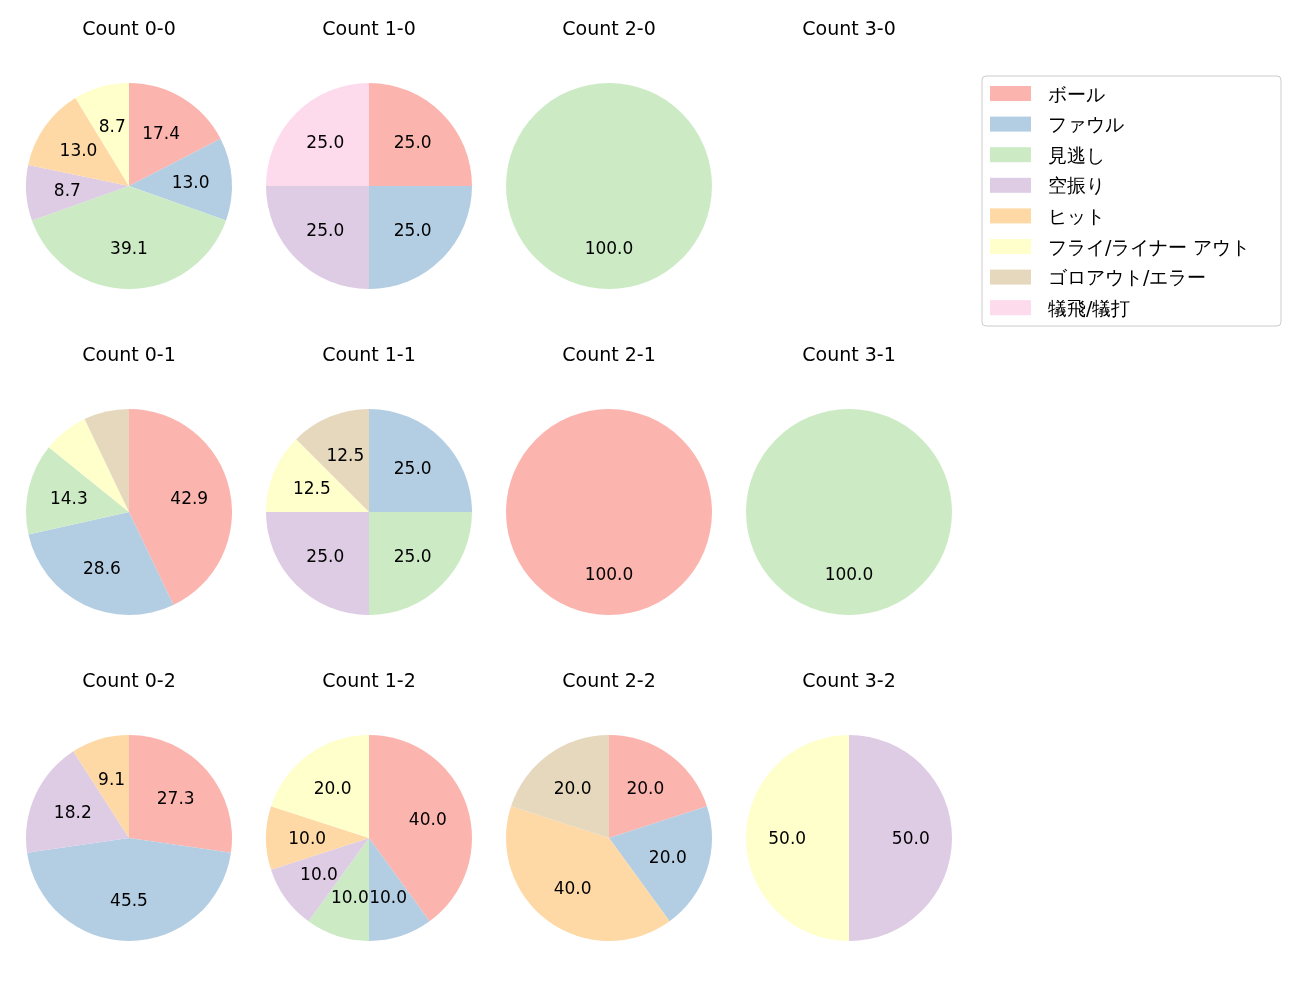 The image size is (1300, 1000). I want to click on legend-label: ボール, so click(1076, 93).